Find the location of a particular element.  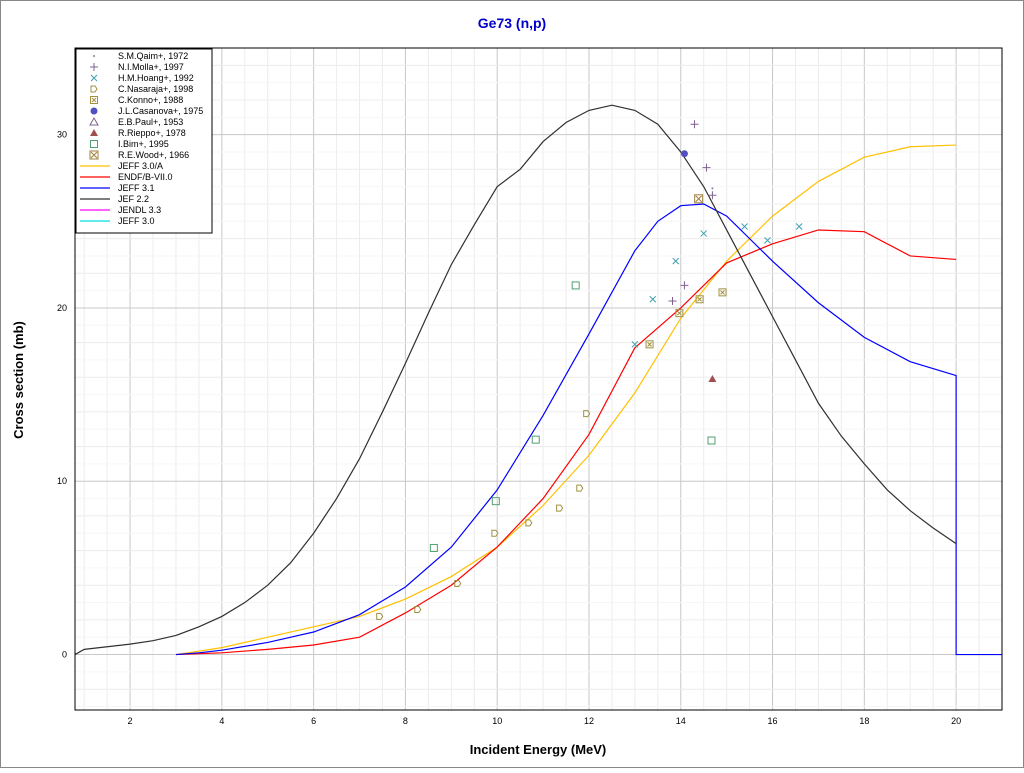

x-tick-label: 20 is located at coordinates (956, 721).